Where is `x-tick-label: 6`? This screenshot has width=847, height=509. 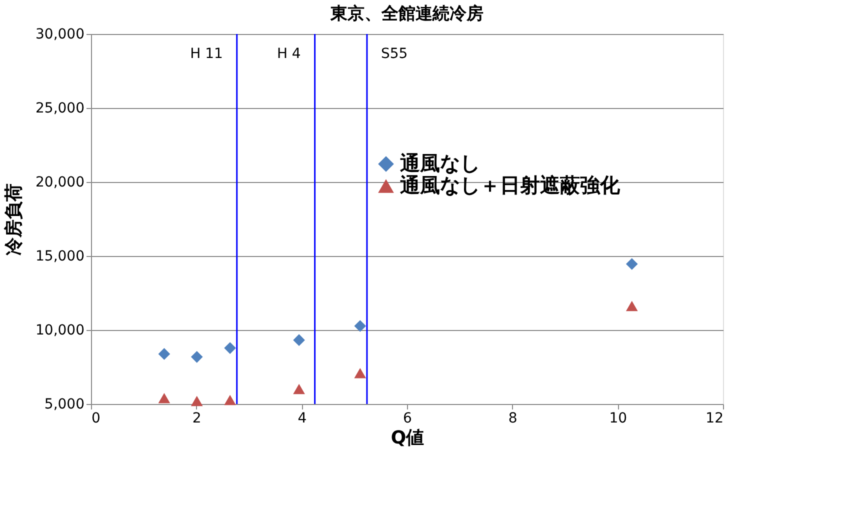
x-tick-label: 6 is located at coordinates (407, 418).